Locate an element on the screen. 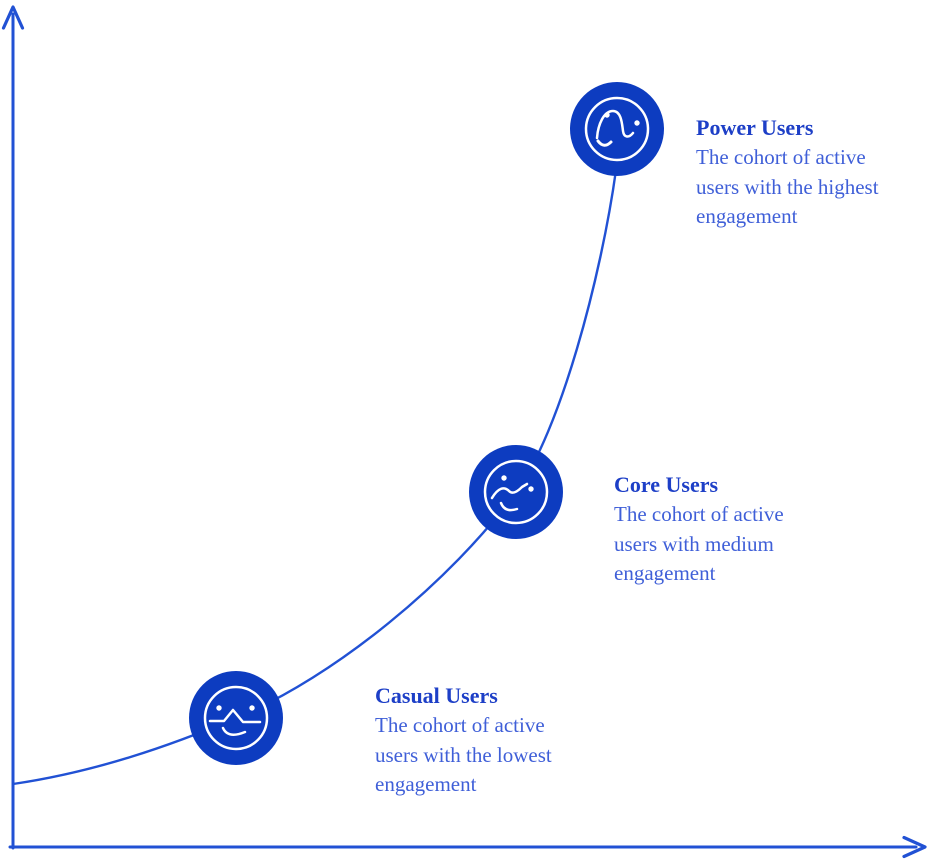  cohort-description-line: users with medium is located at coordinates (694, 543).